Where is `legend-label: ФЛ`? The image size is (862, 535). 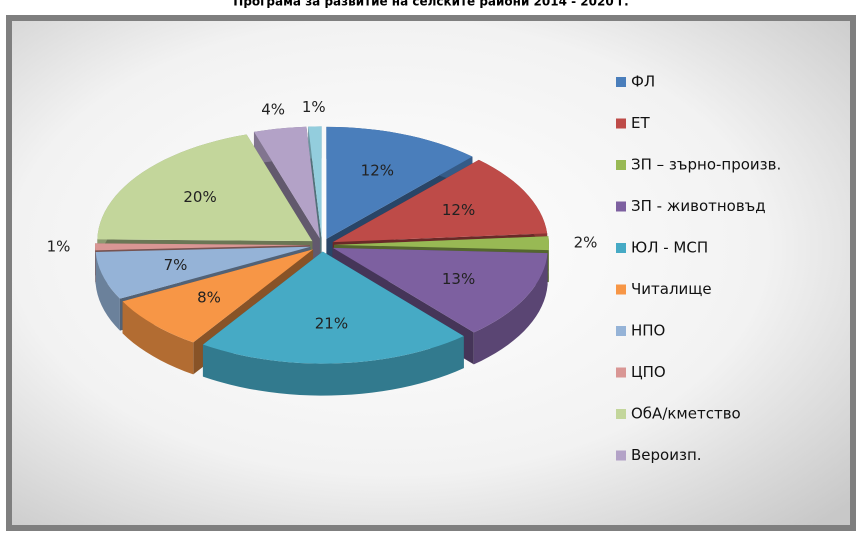
legend-label: ФЛ is located at coordinates (643, 82).